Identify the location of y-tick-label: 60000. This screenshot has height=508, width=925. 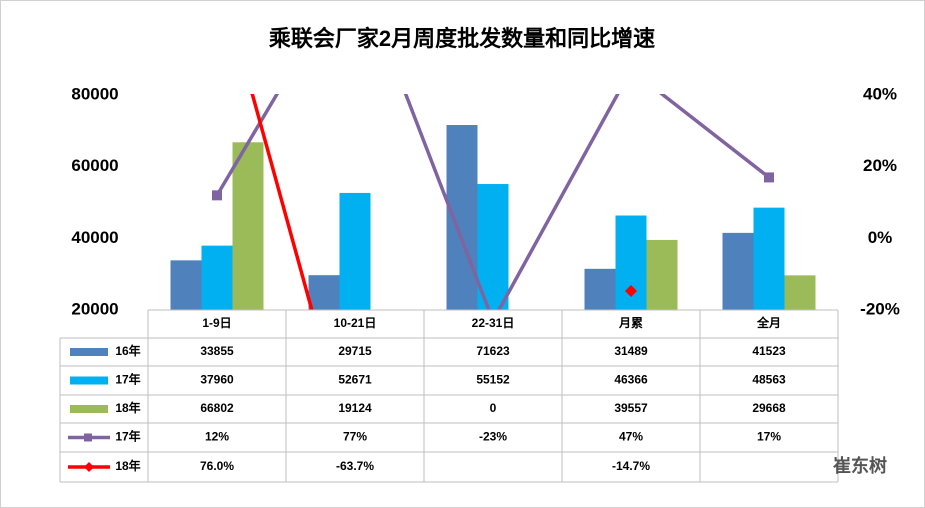
(94, 165).